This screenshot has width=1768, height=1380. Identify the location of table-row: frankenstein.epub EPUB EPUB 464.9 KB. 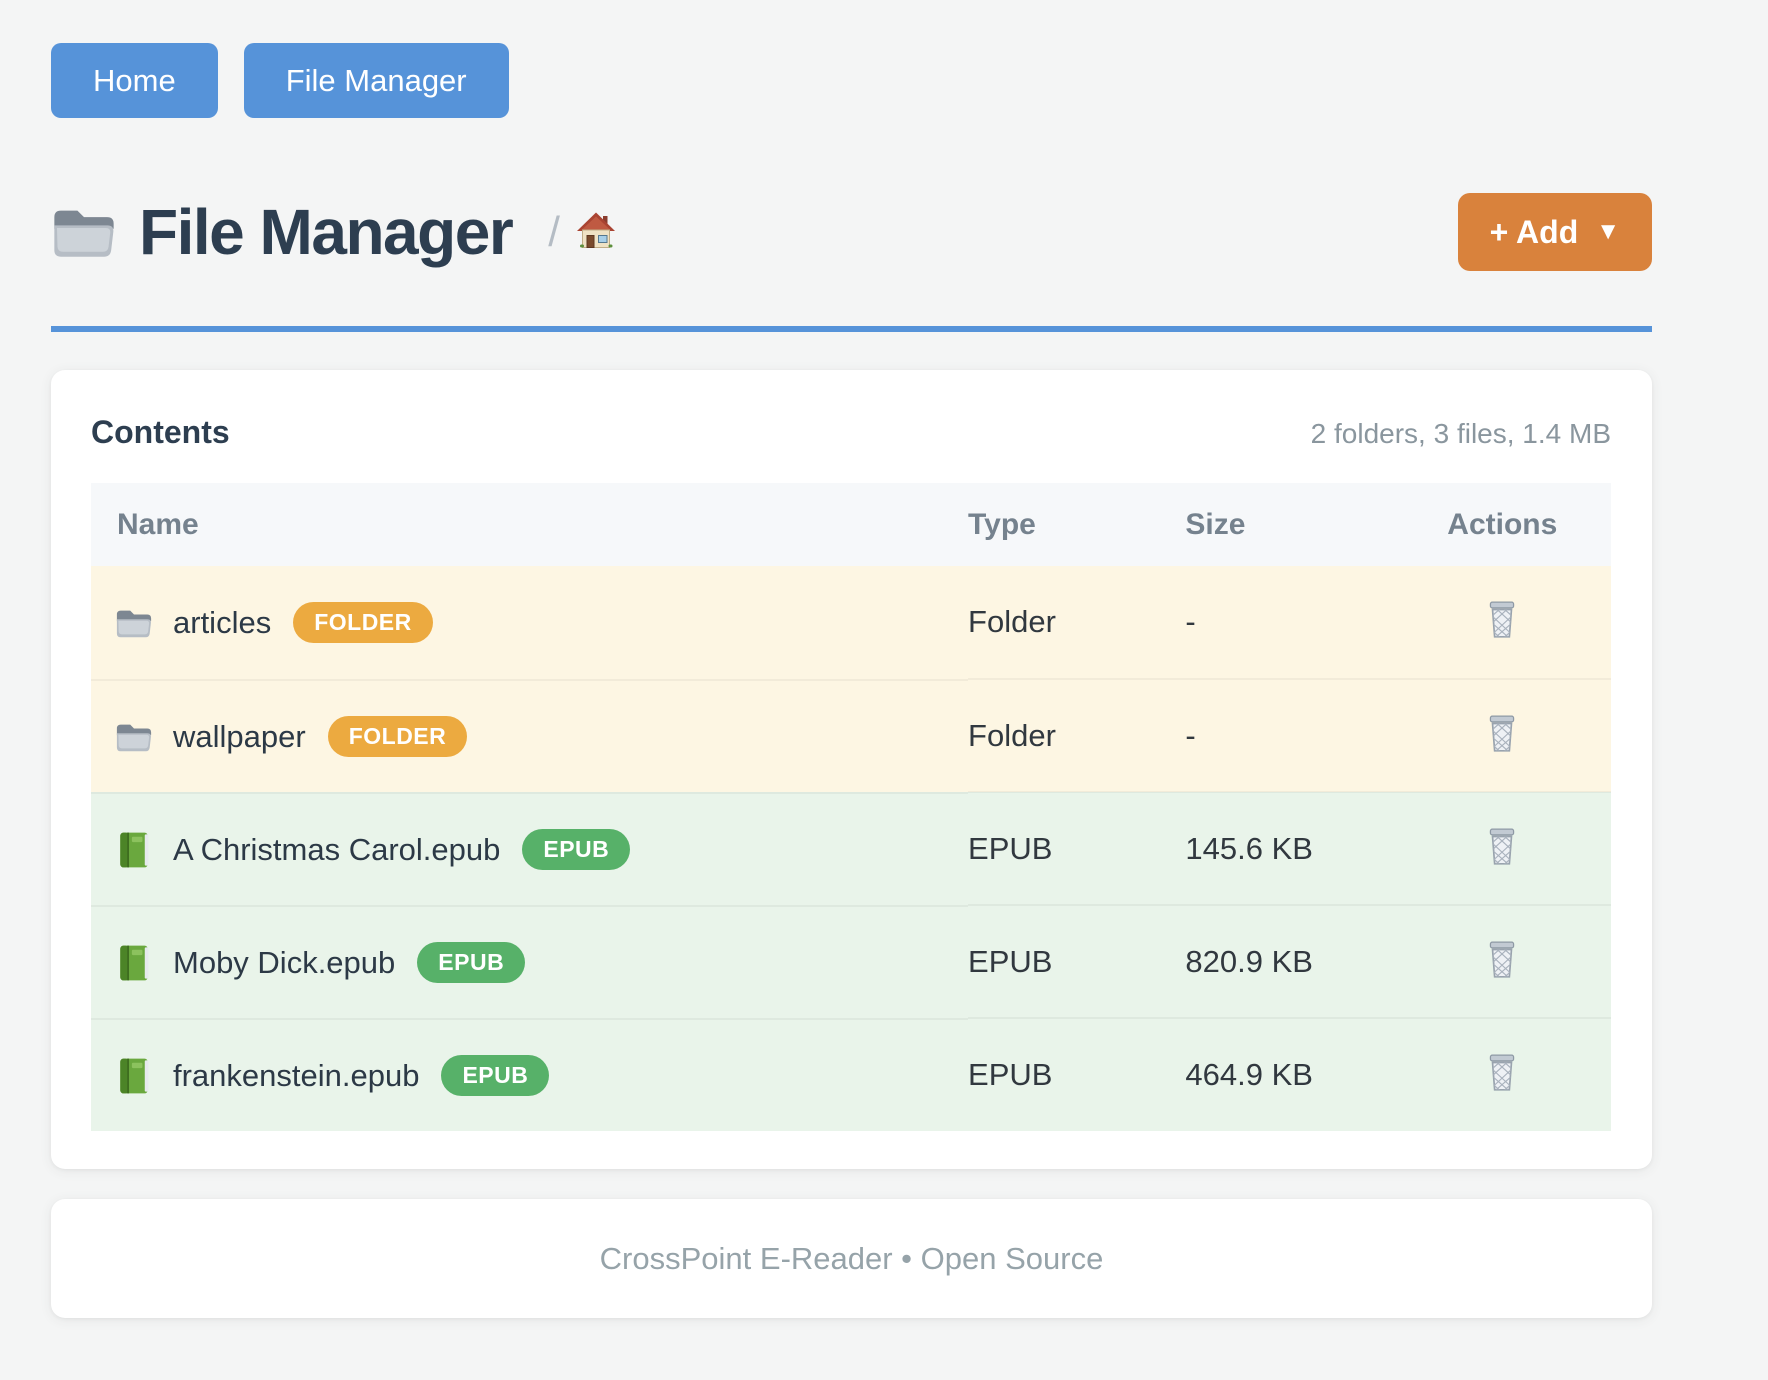
(851, 1074).